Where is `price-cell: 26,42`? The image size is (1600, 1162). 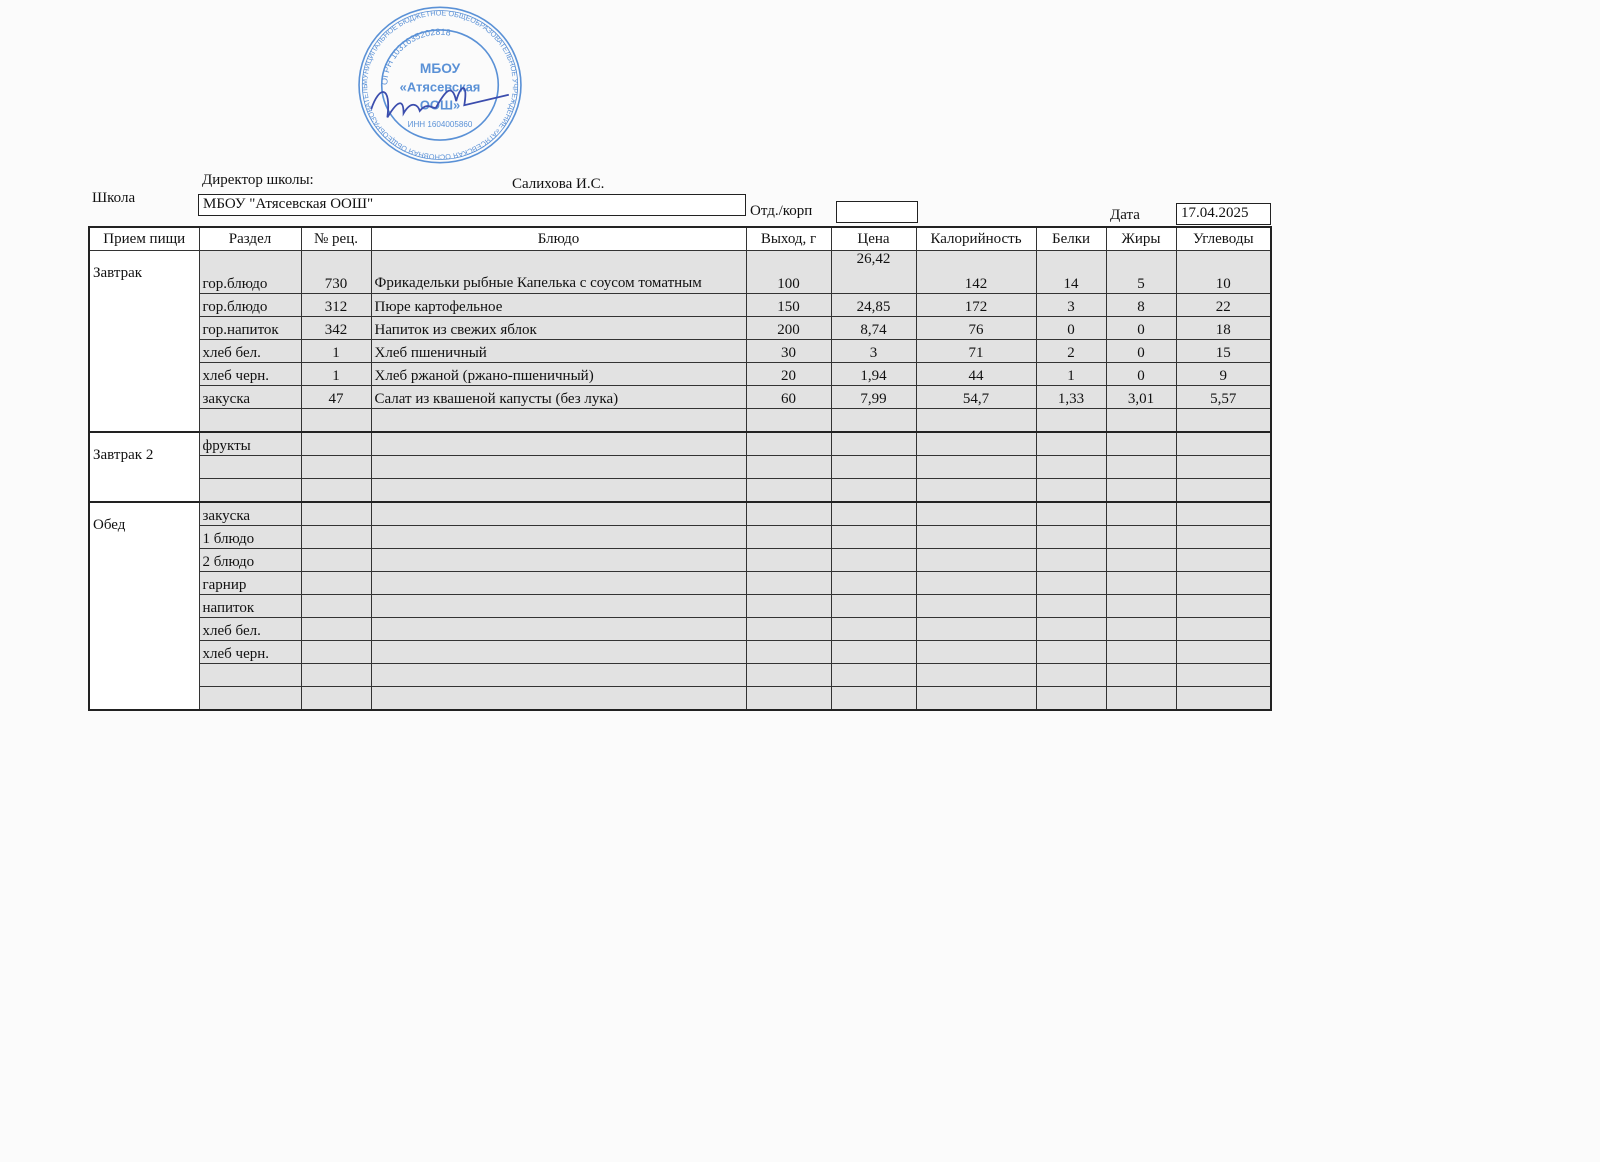
price-cell: 26,42 is located at coordinates (873, 272).